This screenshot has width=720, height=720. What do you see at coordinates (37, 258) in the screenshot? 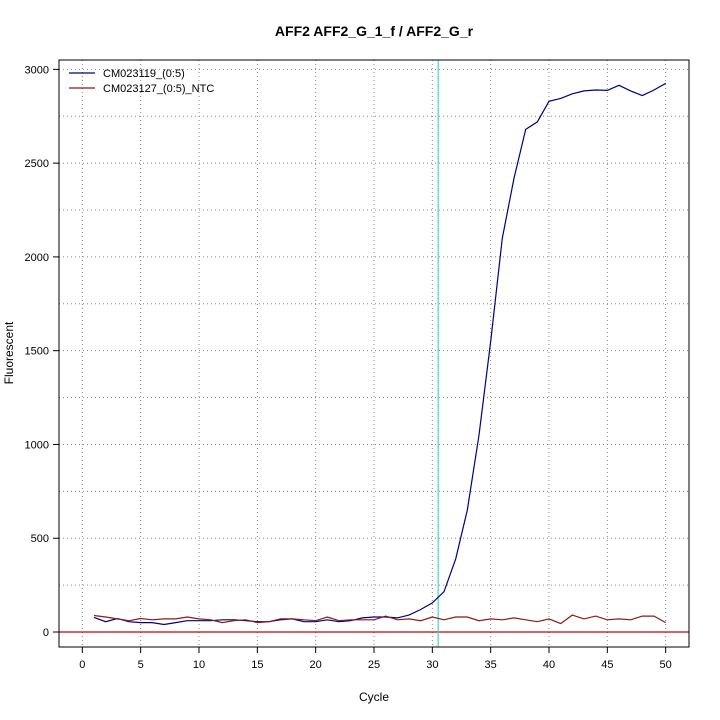
I see `y-tick-label: 2000` at bounding box center [37, 258].